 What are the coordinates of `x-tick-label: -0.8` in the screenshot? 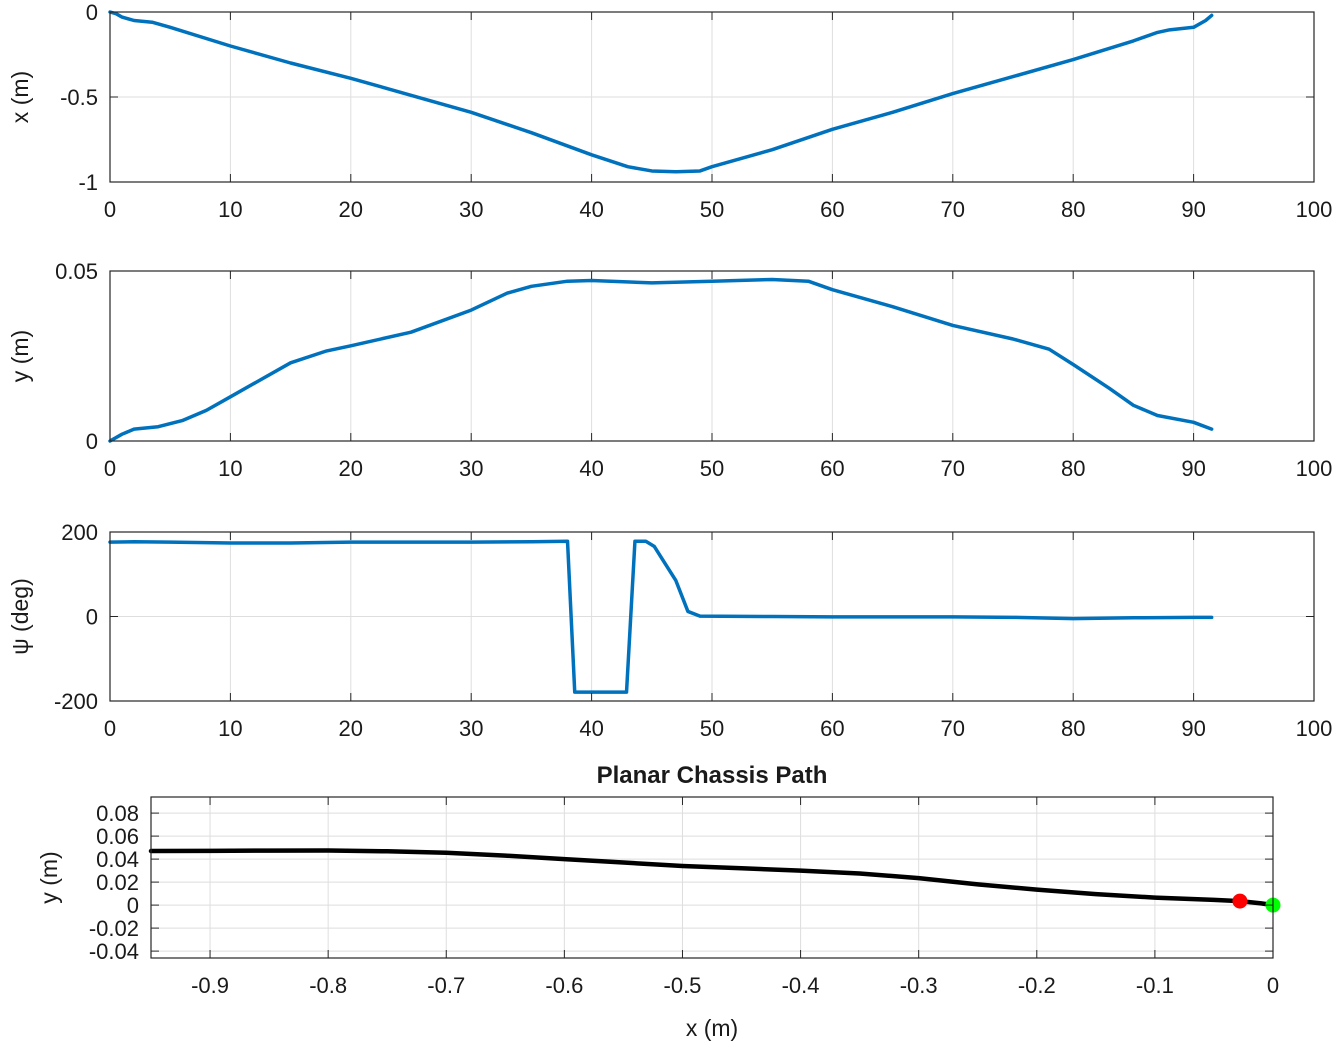 It's located at (328, 985).